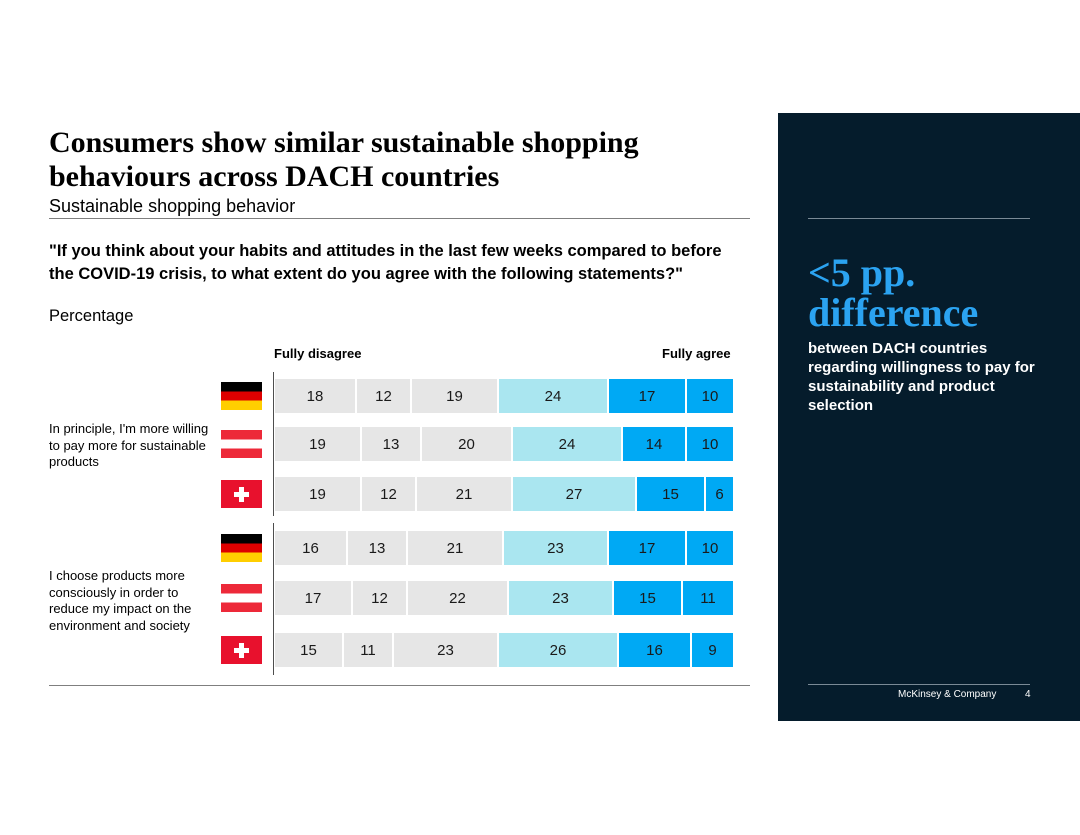 The image size is (1080, 835). What do you see at coordinates (696, 353) in the screenshot?
I see `scale-label-agree: Fully agree` at bounding box center [696, 353].